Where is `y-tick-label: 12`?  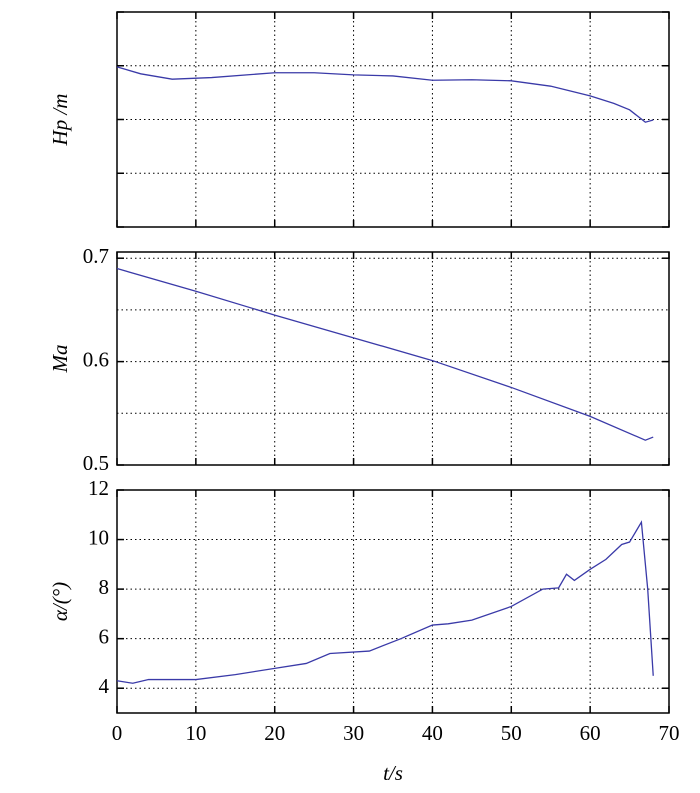 y-tick-label: 12 is located at coordinates (98, 488).